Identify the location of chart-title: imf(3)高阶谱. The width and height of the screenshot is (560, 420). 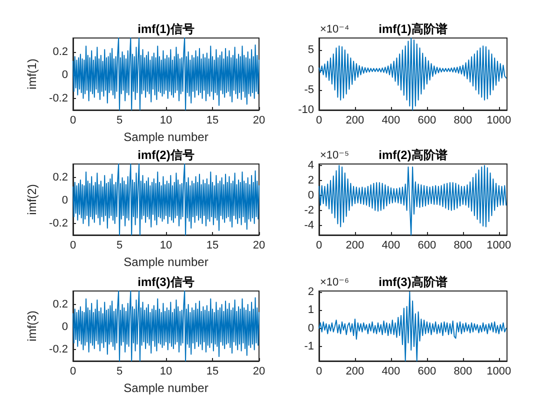
(413, 282).